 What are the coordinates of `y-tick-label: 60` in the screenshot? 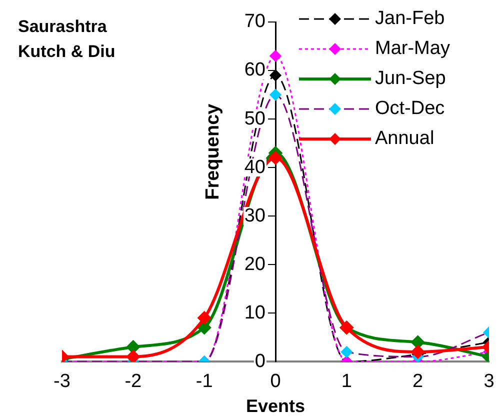 It's located at (255, 70).